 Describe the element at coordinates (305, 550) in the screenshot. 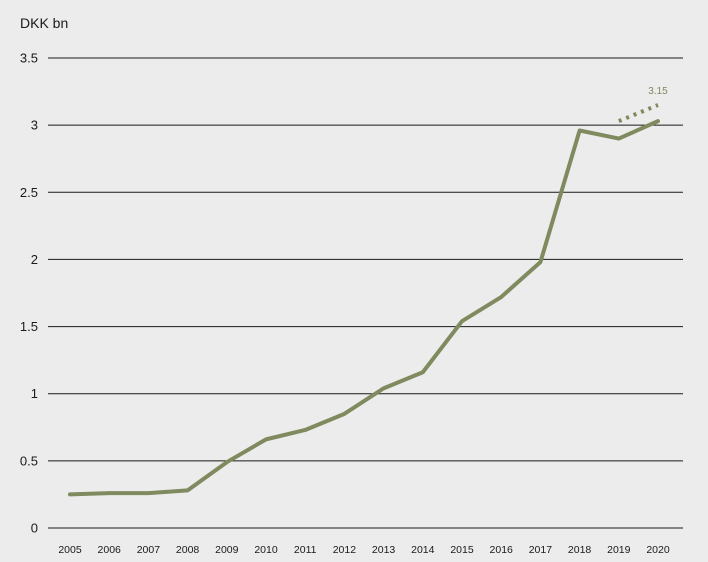

I see `x-tick-label: 2011` at that location.